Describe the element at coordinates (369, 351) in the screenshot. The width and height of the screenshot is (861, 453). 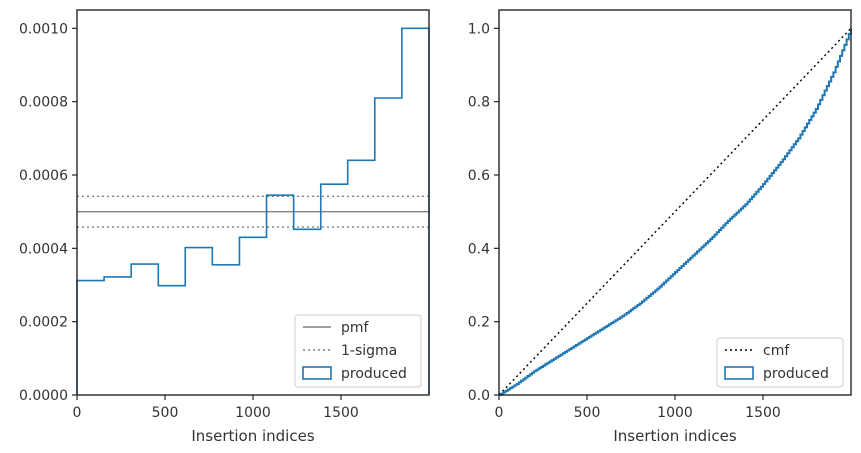
I see `legend-label-1-sigma: 1-sigma` at that location.